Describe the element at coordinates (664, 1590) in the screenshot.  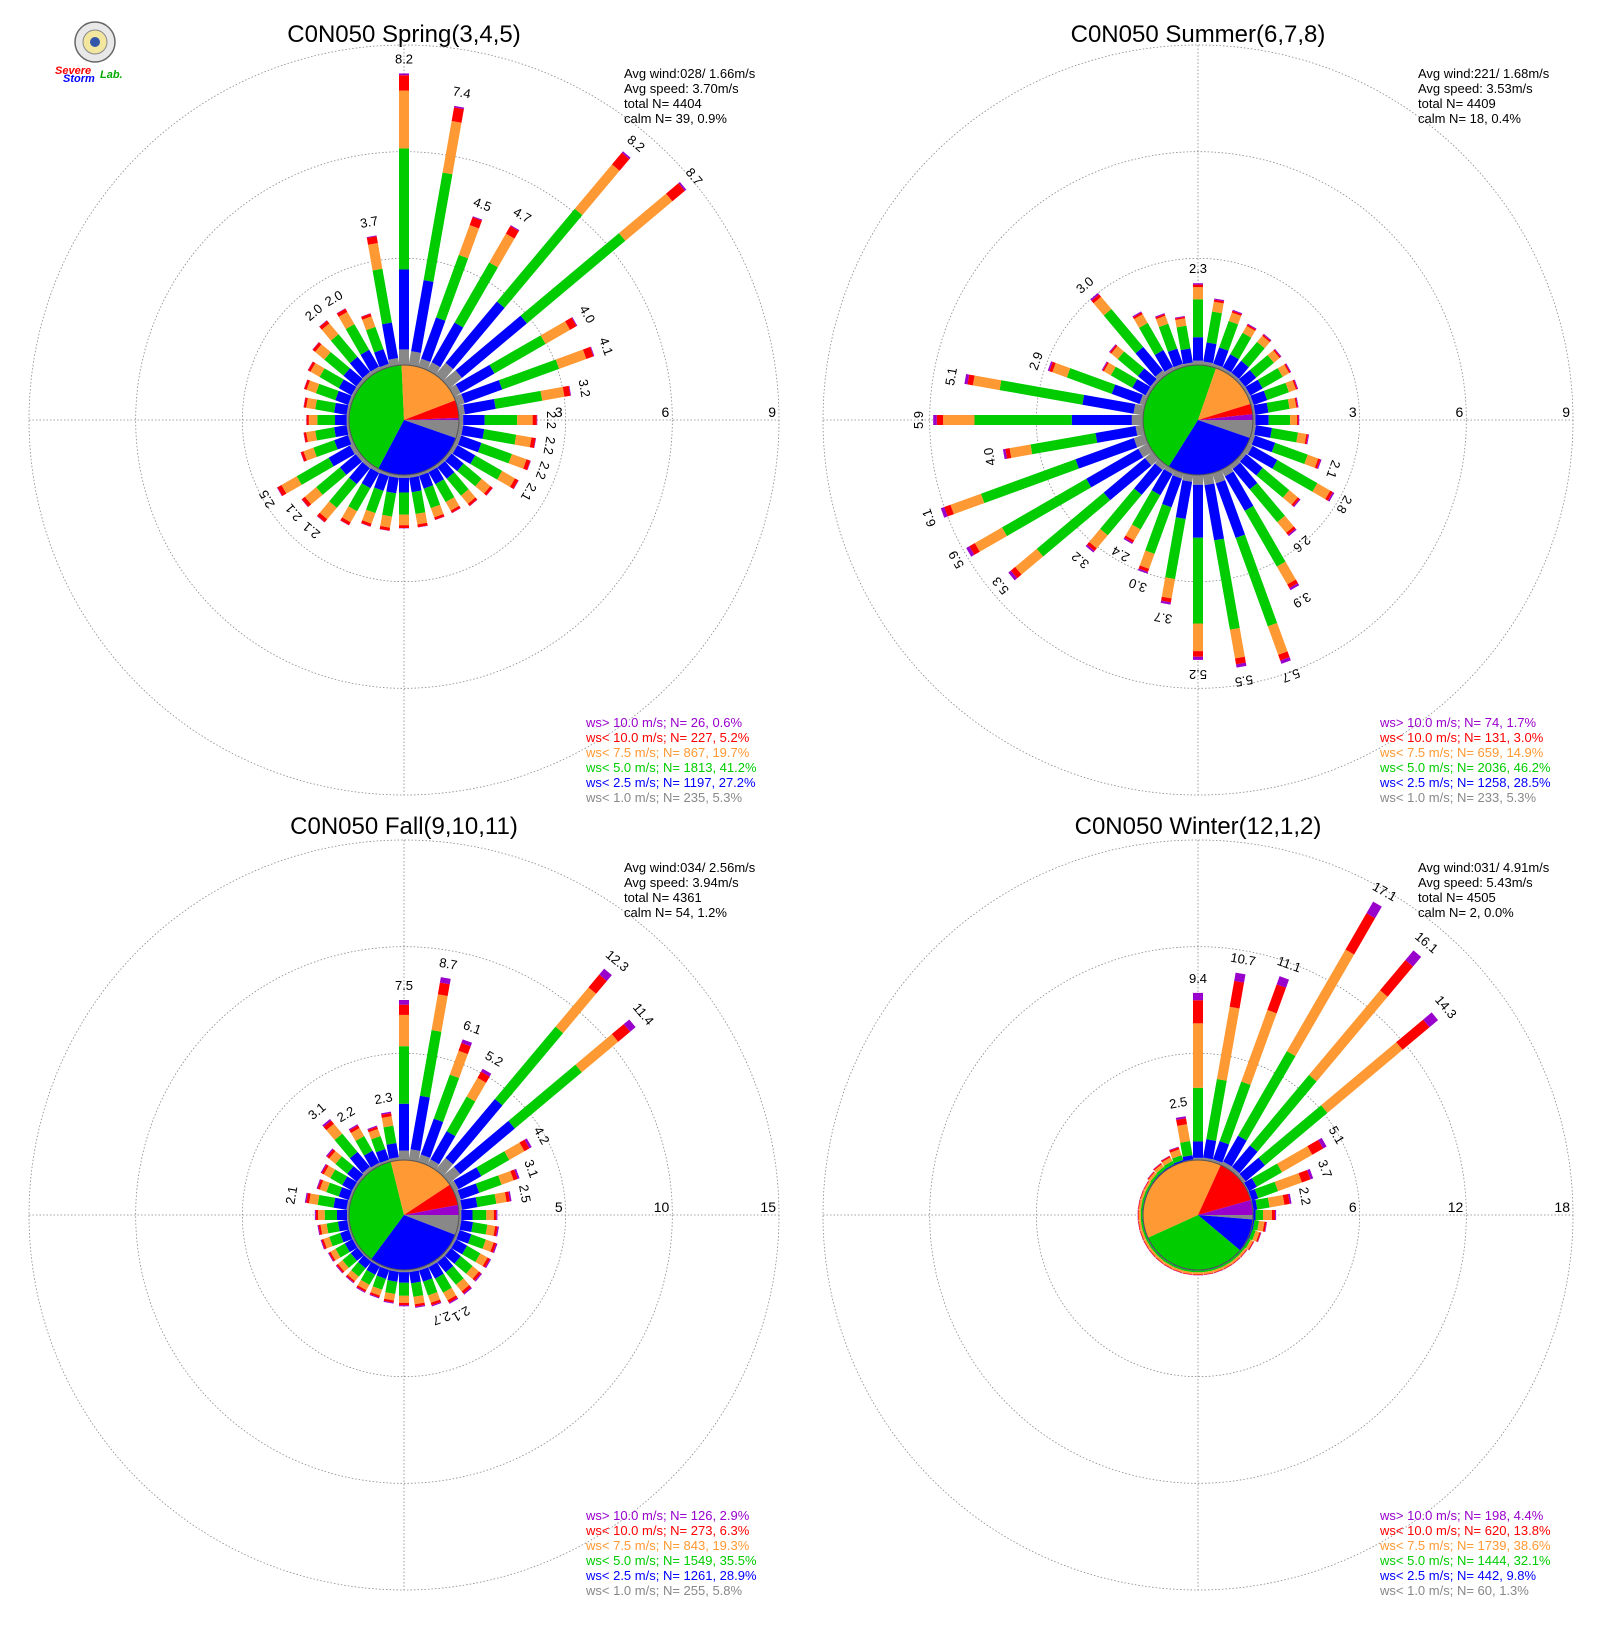
I see `legend-entry: ws< 1.0 m/s; N= 255, 5.8%` at that location.